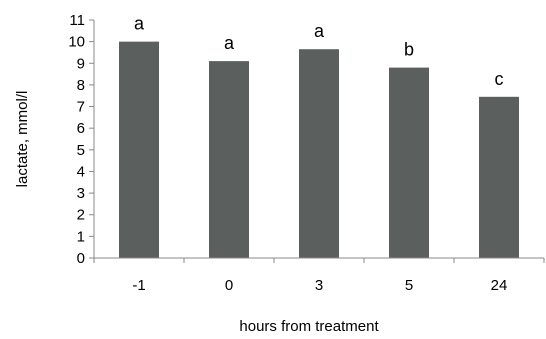  I want to click on x-category-label: 0, so click(229, 285).